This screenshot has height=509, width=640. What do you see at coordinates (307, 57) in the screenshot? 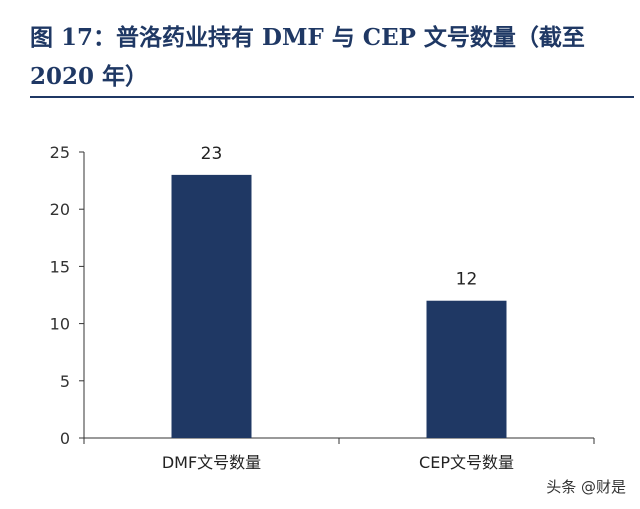
I see `figure-title: 图 17：普洛药业持有 DMF 与 CEP 文号数量（截至 2020 年）` at bounding box center [307, 57].